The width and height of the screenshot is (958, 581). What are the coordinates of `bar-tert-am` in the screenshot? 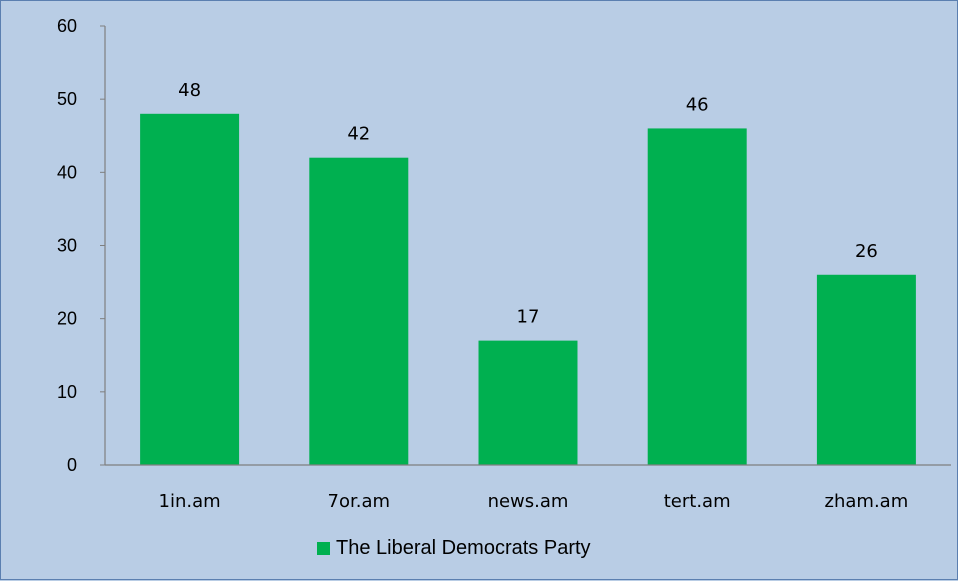 It's located at (697, 296).